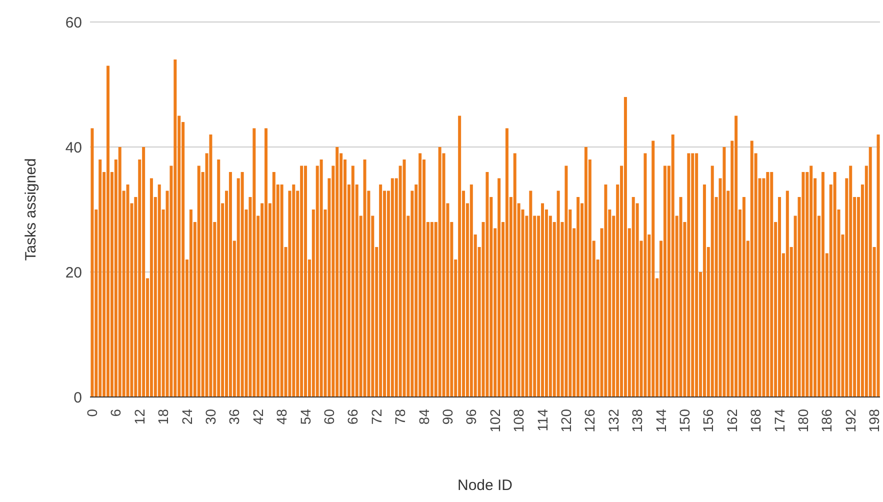 This screenshot has height=502, width=883. I want to click on x-tick-label: 108, so click(518, 420).